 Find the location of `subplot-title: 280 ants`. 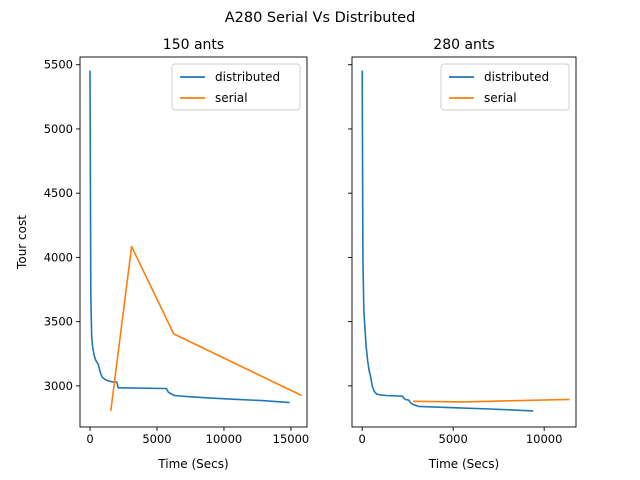

subplot-title: 280 ants is located at coordinates (463, 45).